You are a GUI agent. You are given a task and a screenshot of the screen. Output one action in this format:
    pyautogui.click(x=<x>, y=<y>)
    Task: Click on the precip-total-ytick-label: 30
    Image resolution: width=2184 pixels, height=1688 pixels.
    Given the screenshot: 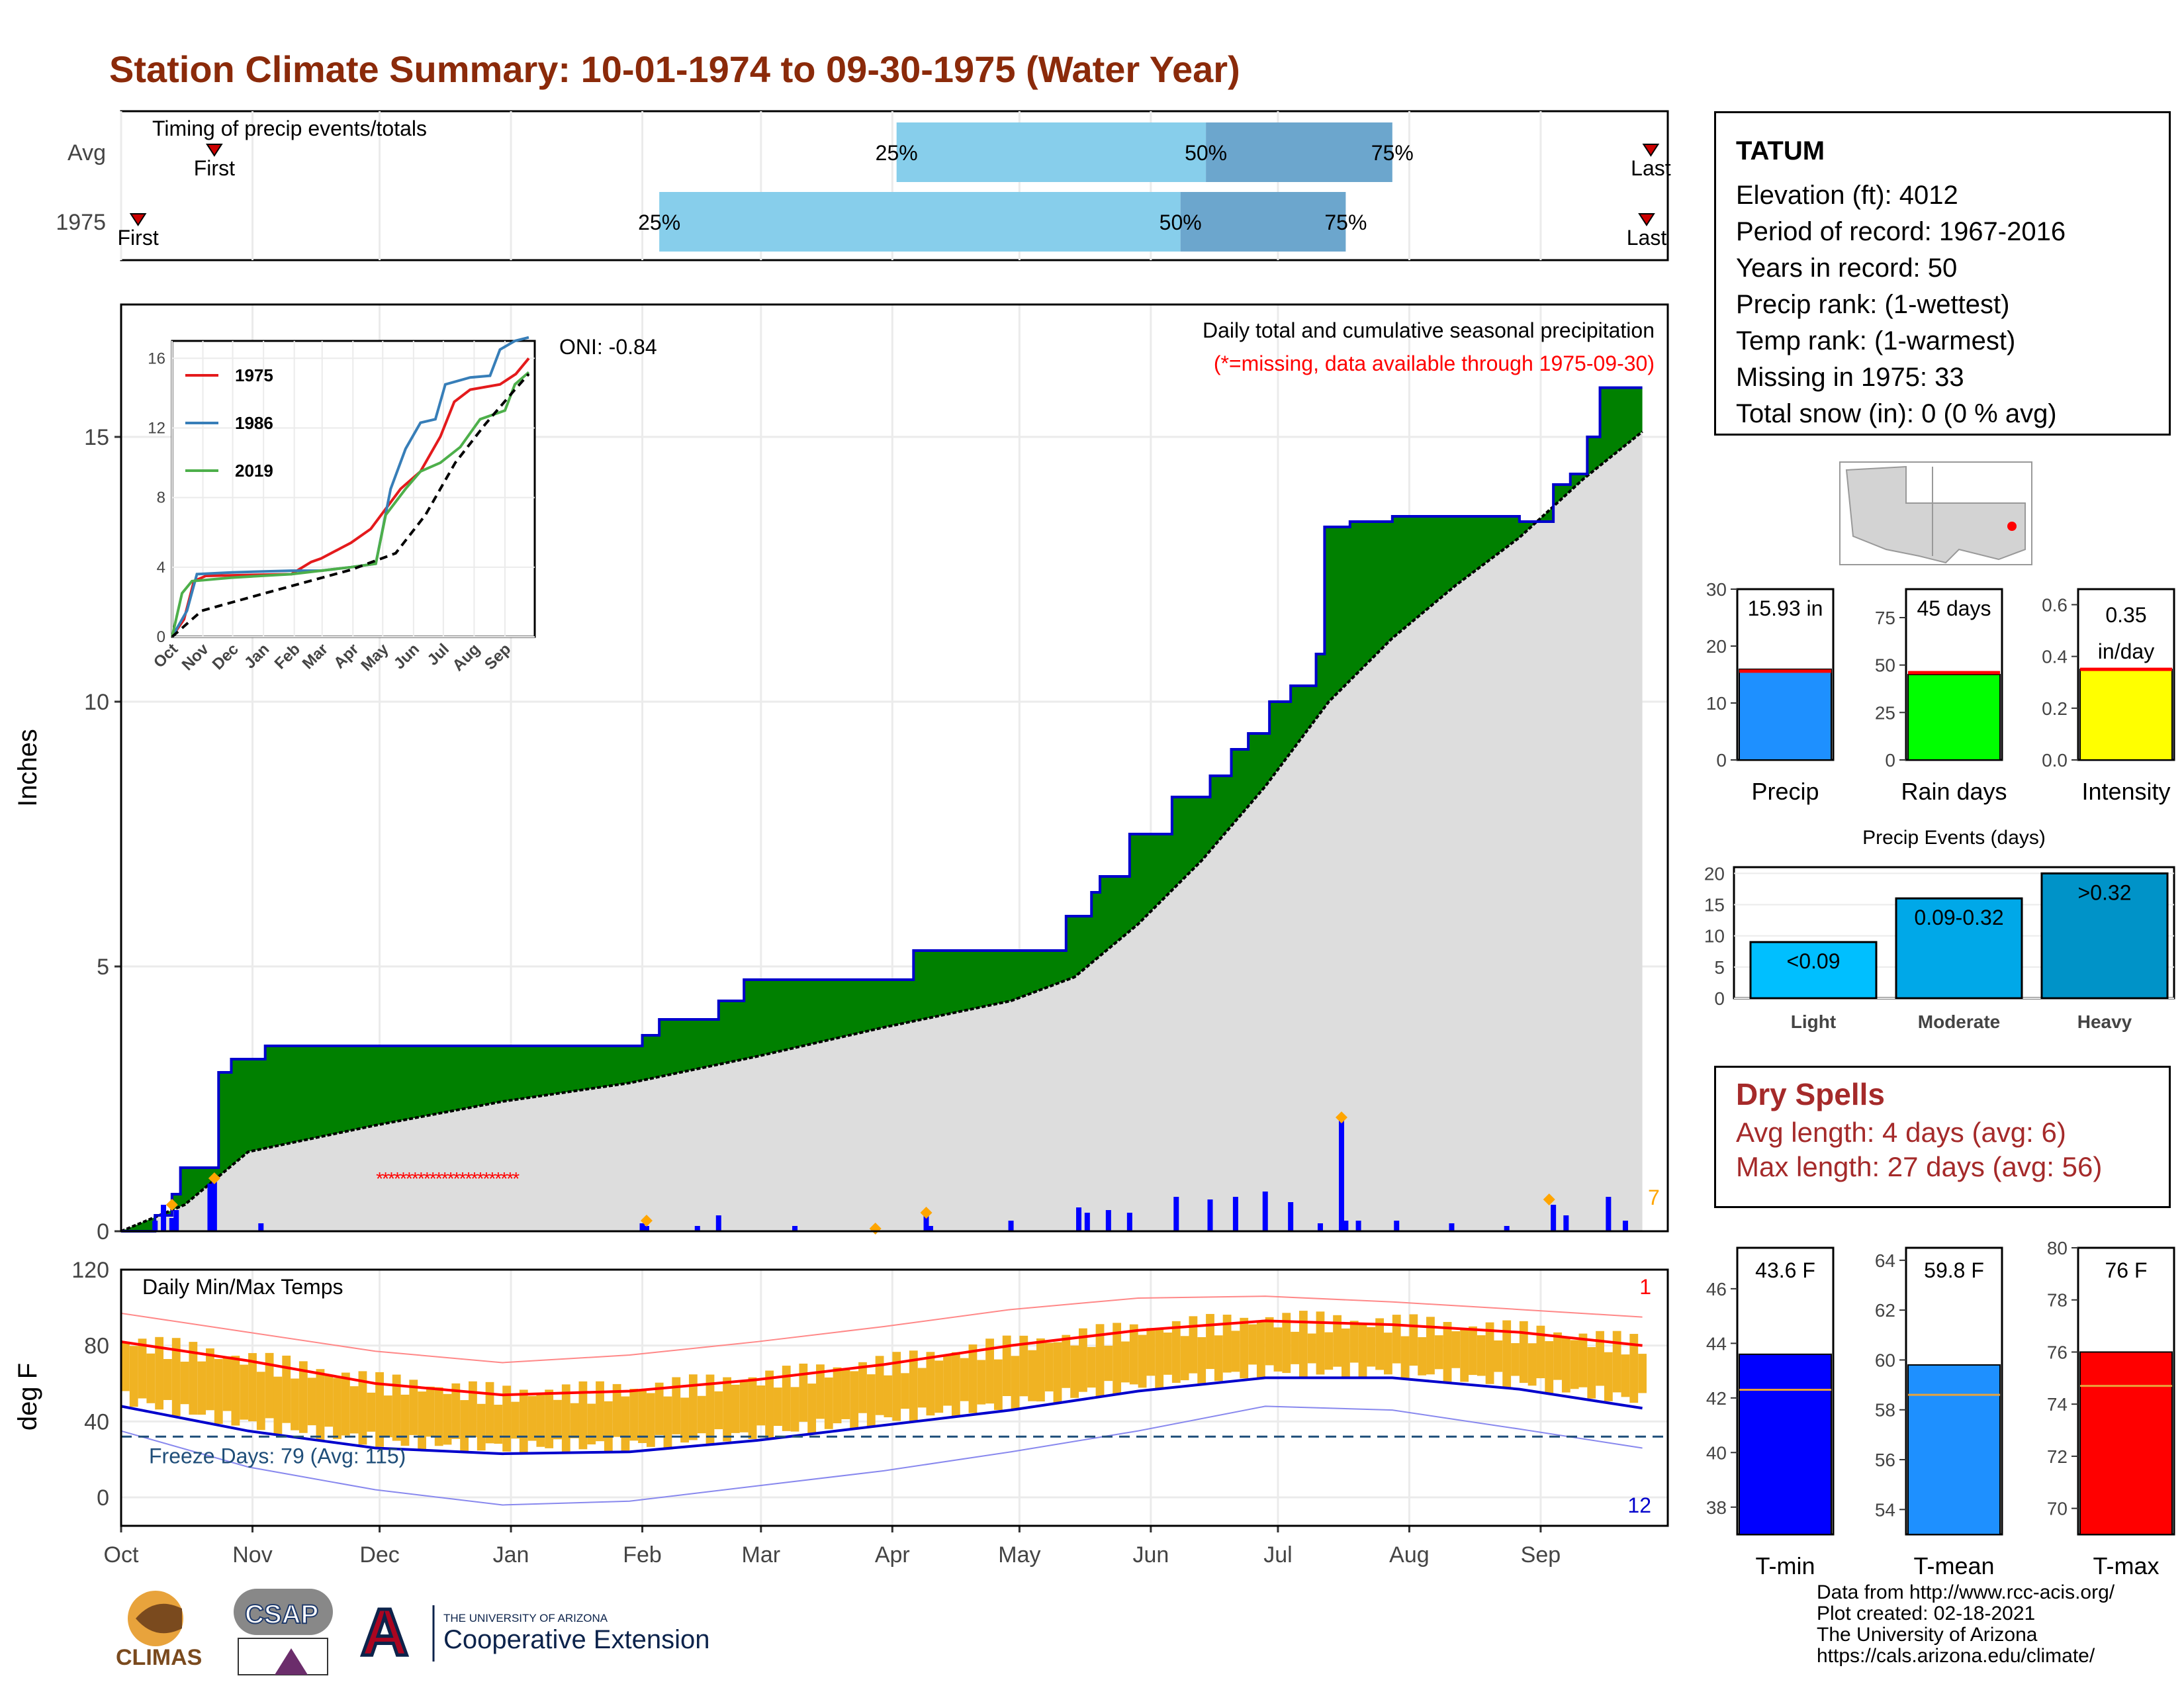 What is the action you would take?
    pyautogui.click(x=1716, y=589)
    